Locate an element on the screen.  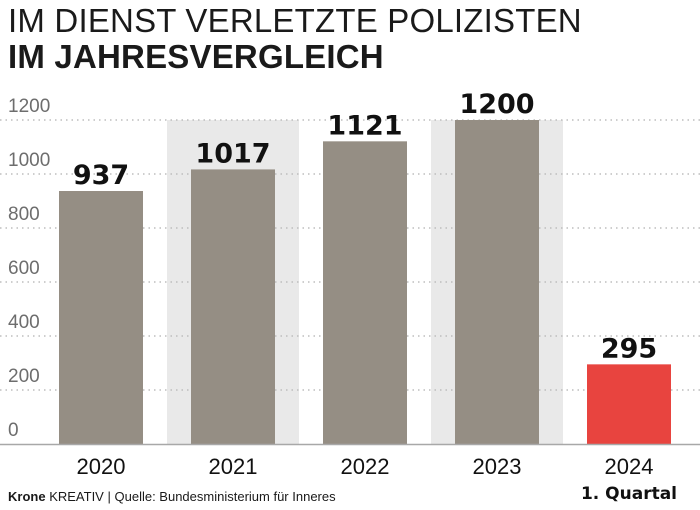
x-tick-label-2024: 2024 is located at coordinates (629, 466).